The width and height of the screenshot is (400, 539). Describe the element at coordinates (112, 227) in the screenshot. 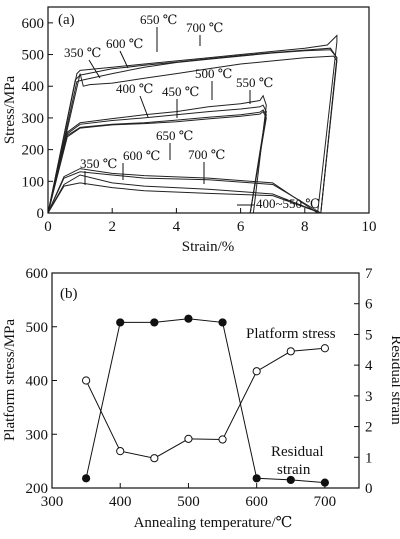

I see `x-tick-label: 2` at that location.